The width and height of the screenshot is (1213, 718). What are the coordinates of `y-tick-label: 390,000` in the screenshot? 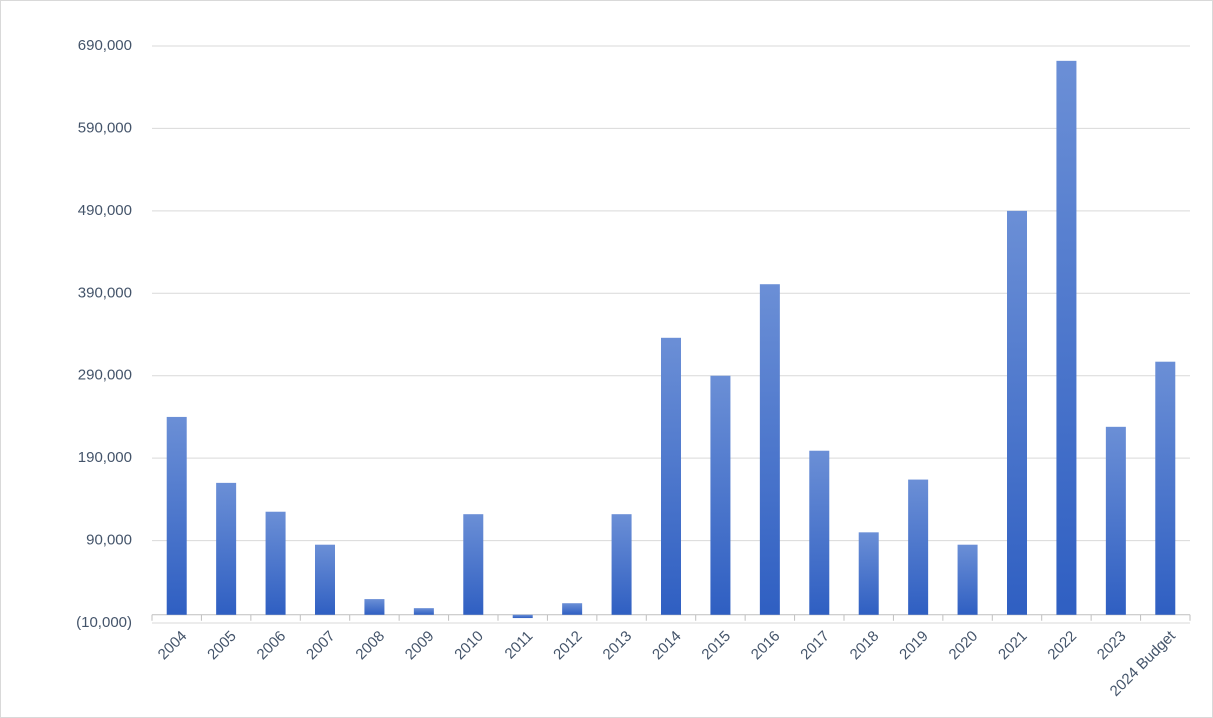 It's located at (105, 292).